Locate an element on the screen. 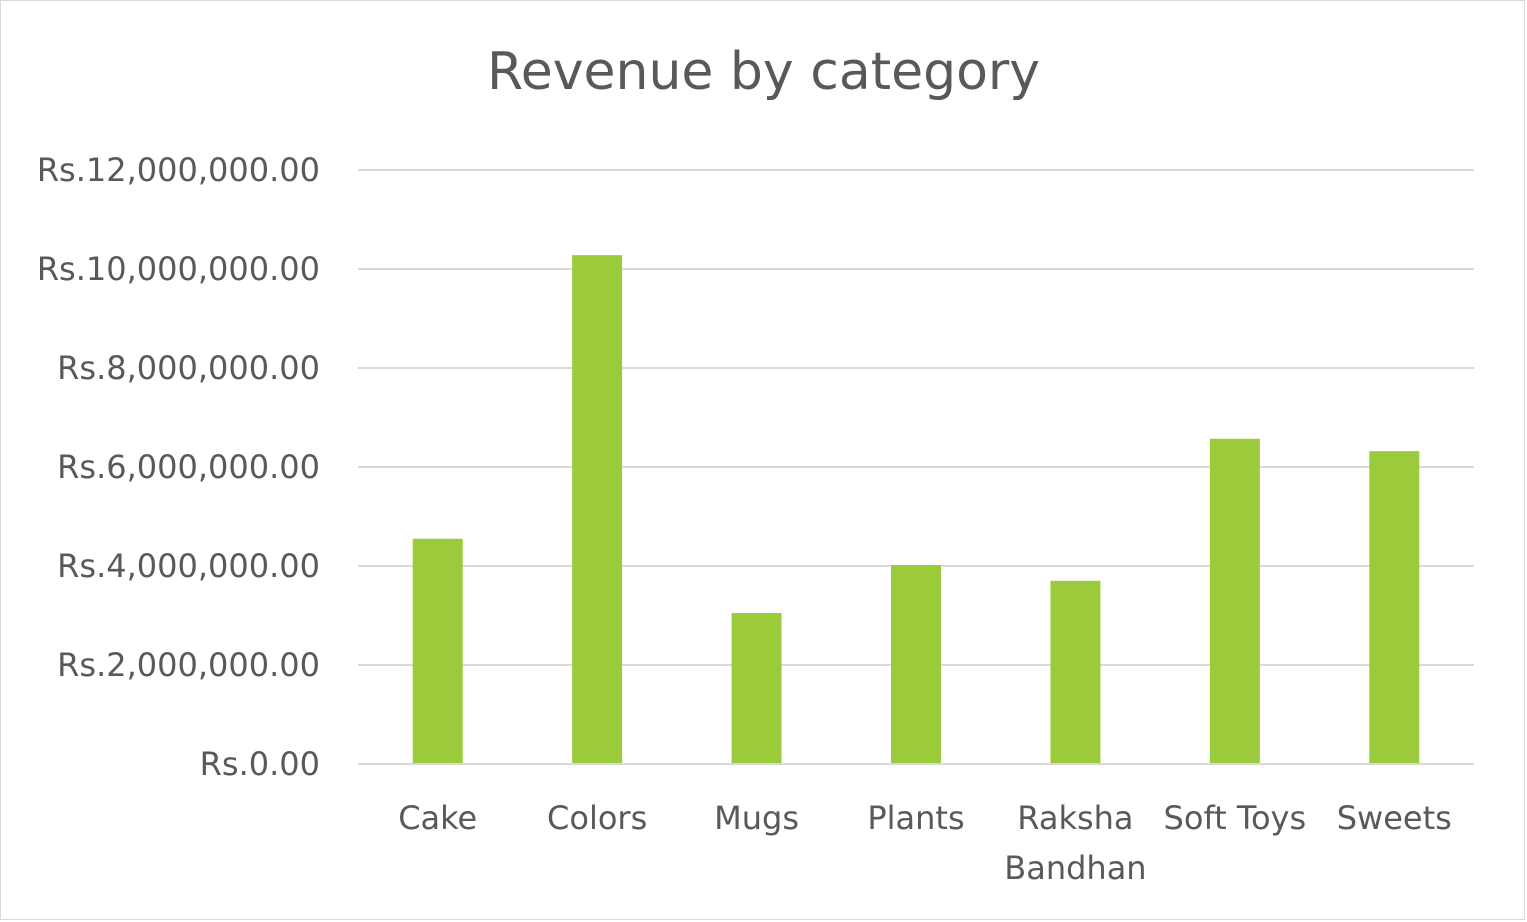  bar-raksha-bandhan is located at coordinates (1075, 672).